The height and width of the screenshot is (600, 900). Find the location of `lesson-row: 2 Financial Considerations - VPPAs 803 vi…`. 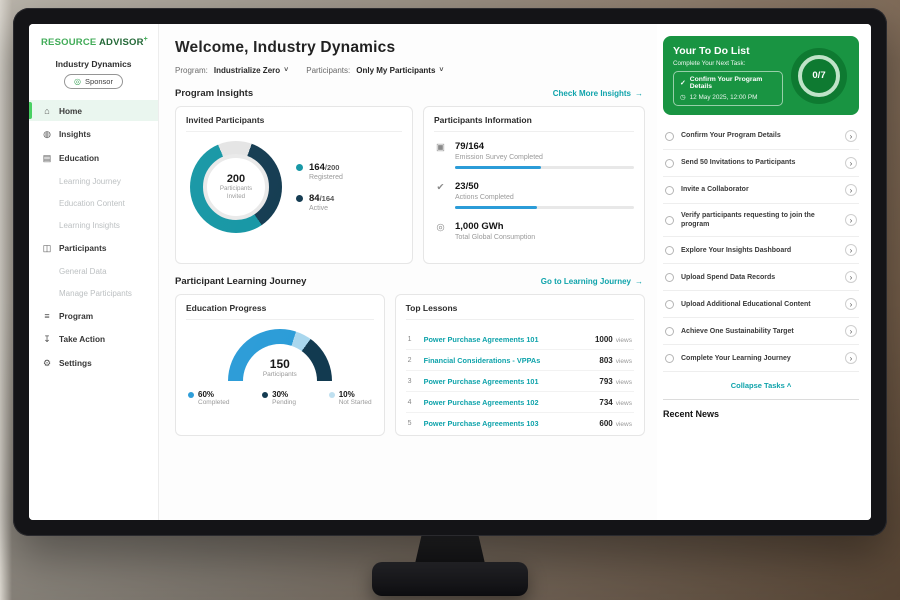

lesson-row: 2 Financial Considerations - VPPAs 803 vi… is located at coordinates (519, 360).